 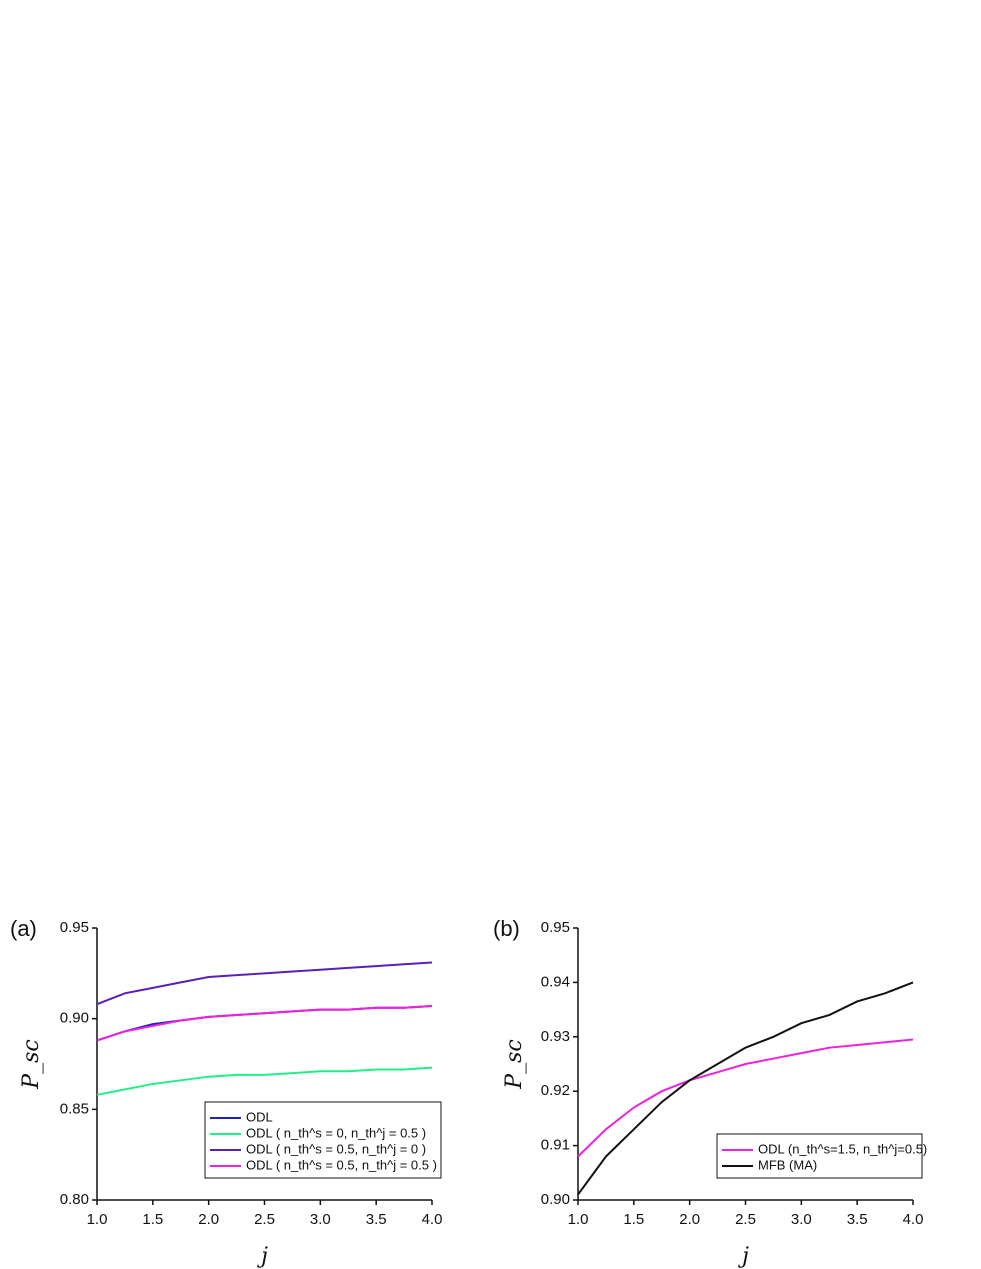 What do you see at coordinates (555, 1090) in the screenshot?
I see `y-tick-label: 0.92` at bounding box center [555, 1090].